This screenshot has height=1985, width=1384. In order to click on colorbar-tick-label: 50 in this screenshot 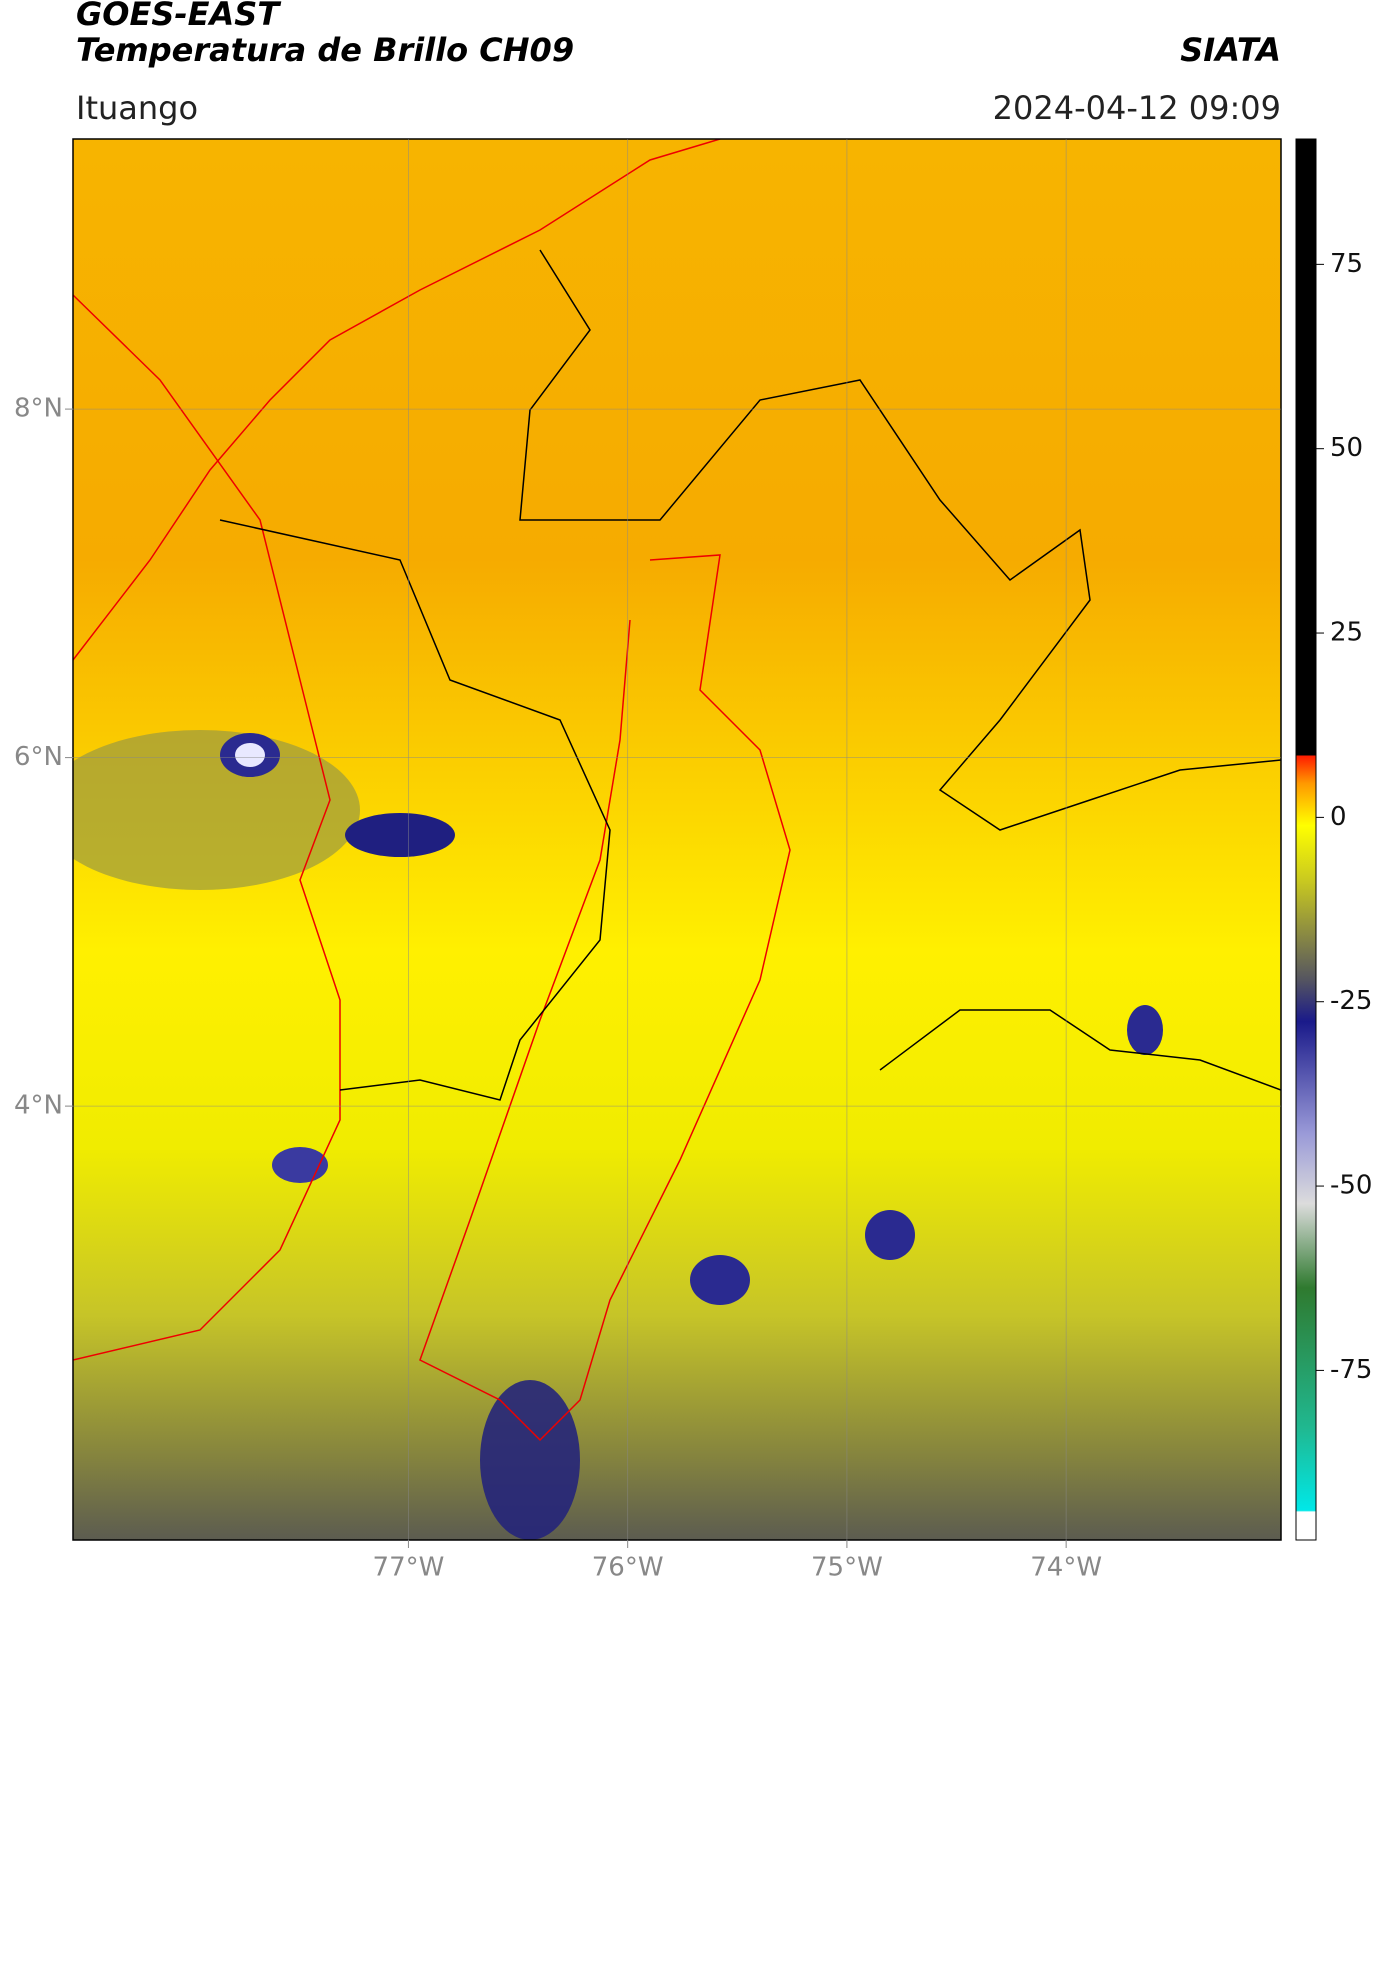, I will do `click(1346, 448)`.